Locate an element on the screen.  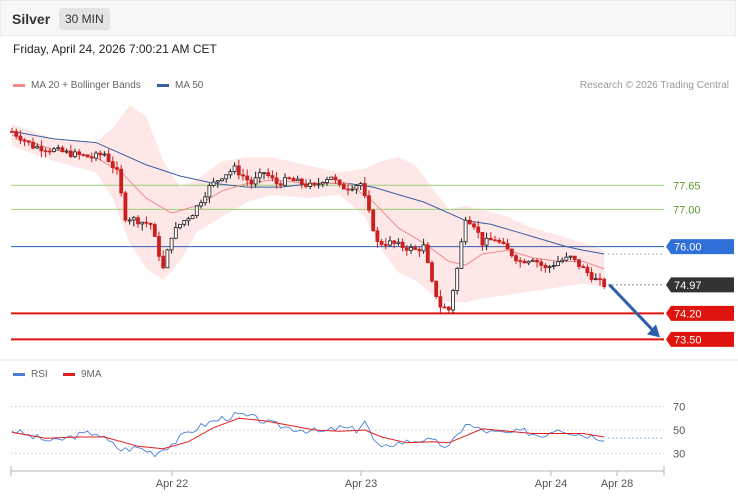
tag-73.50-bg is located at coordinates (700, 339).